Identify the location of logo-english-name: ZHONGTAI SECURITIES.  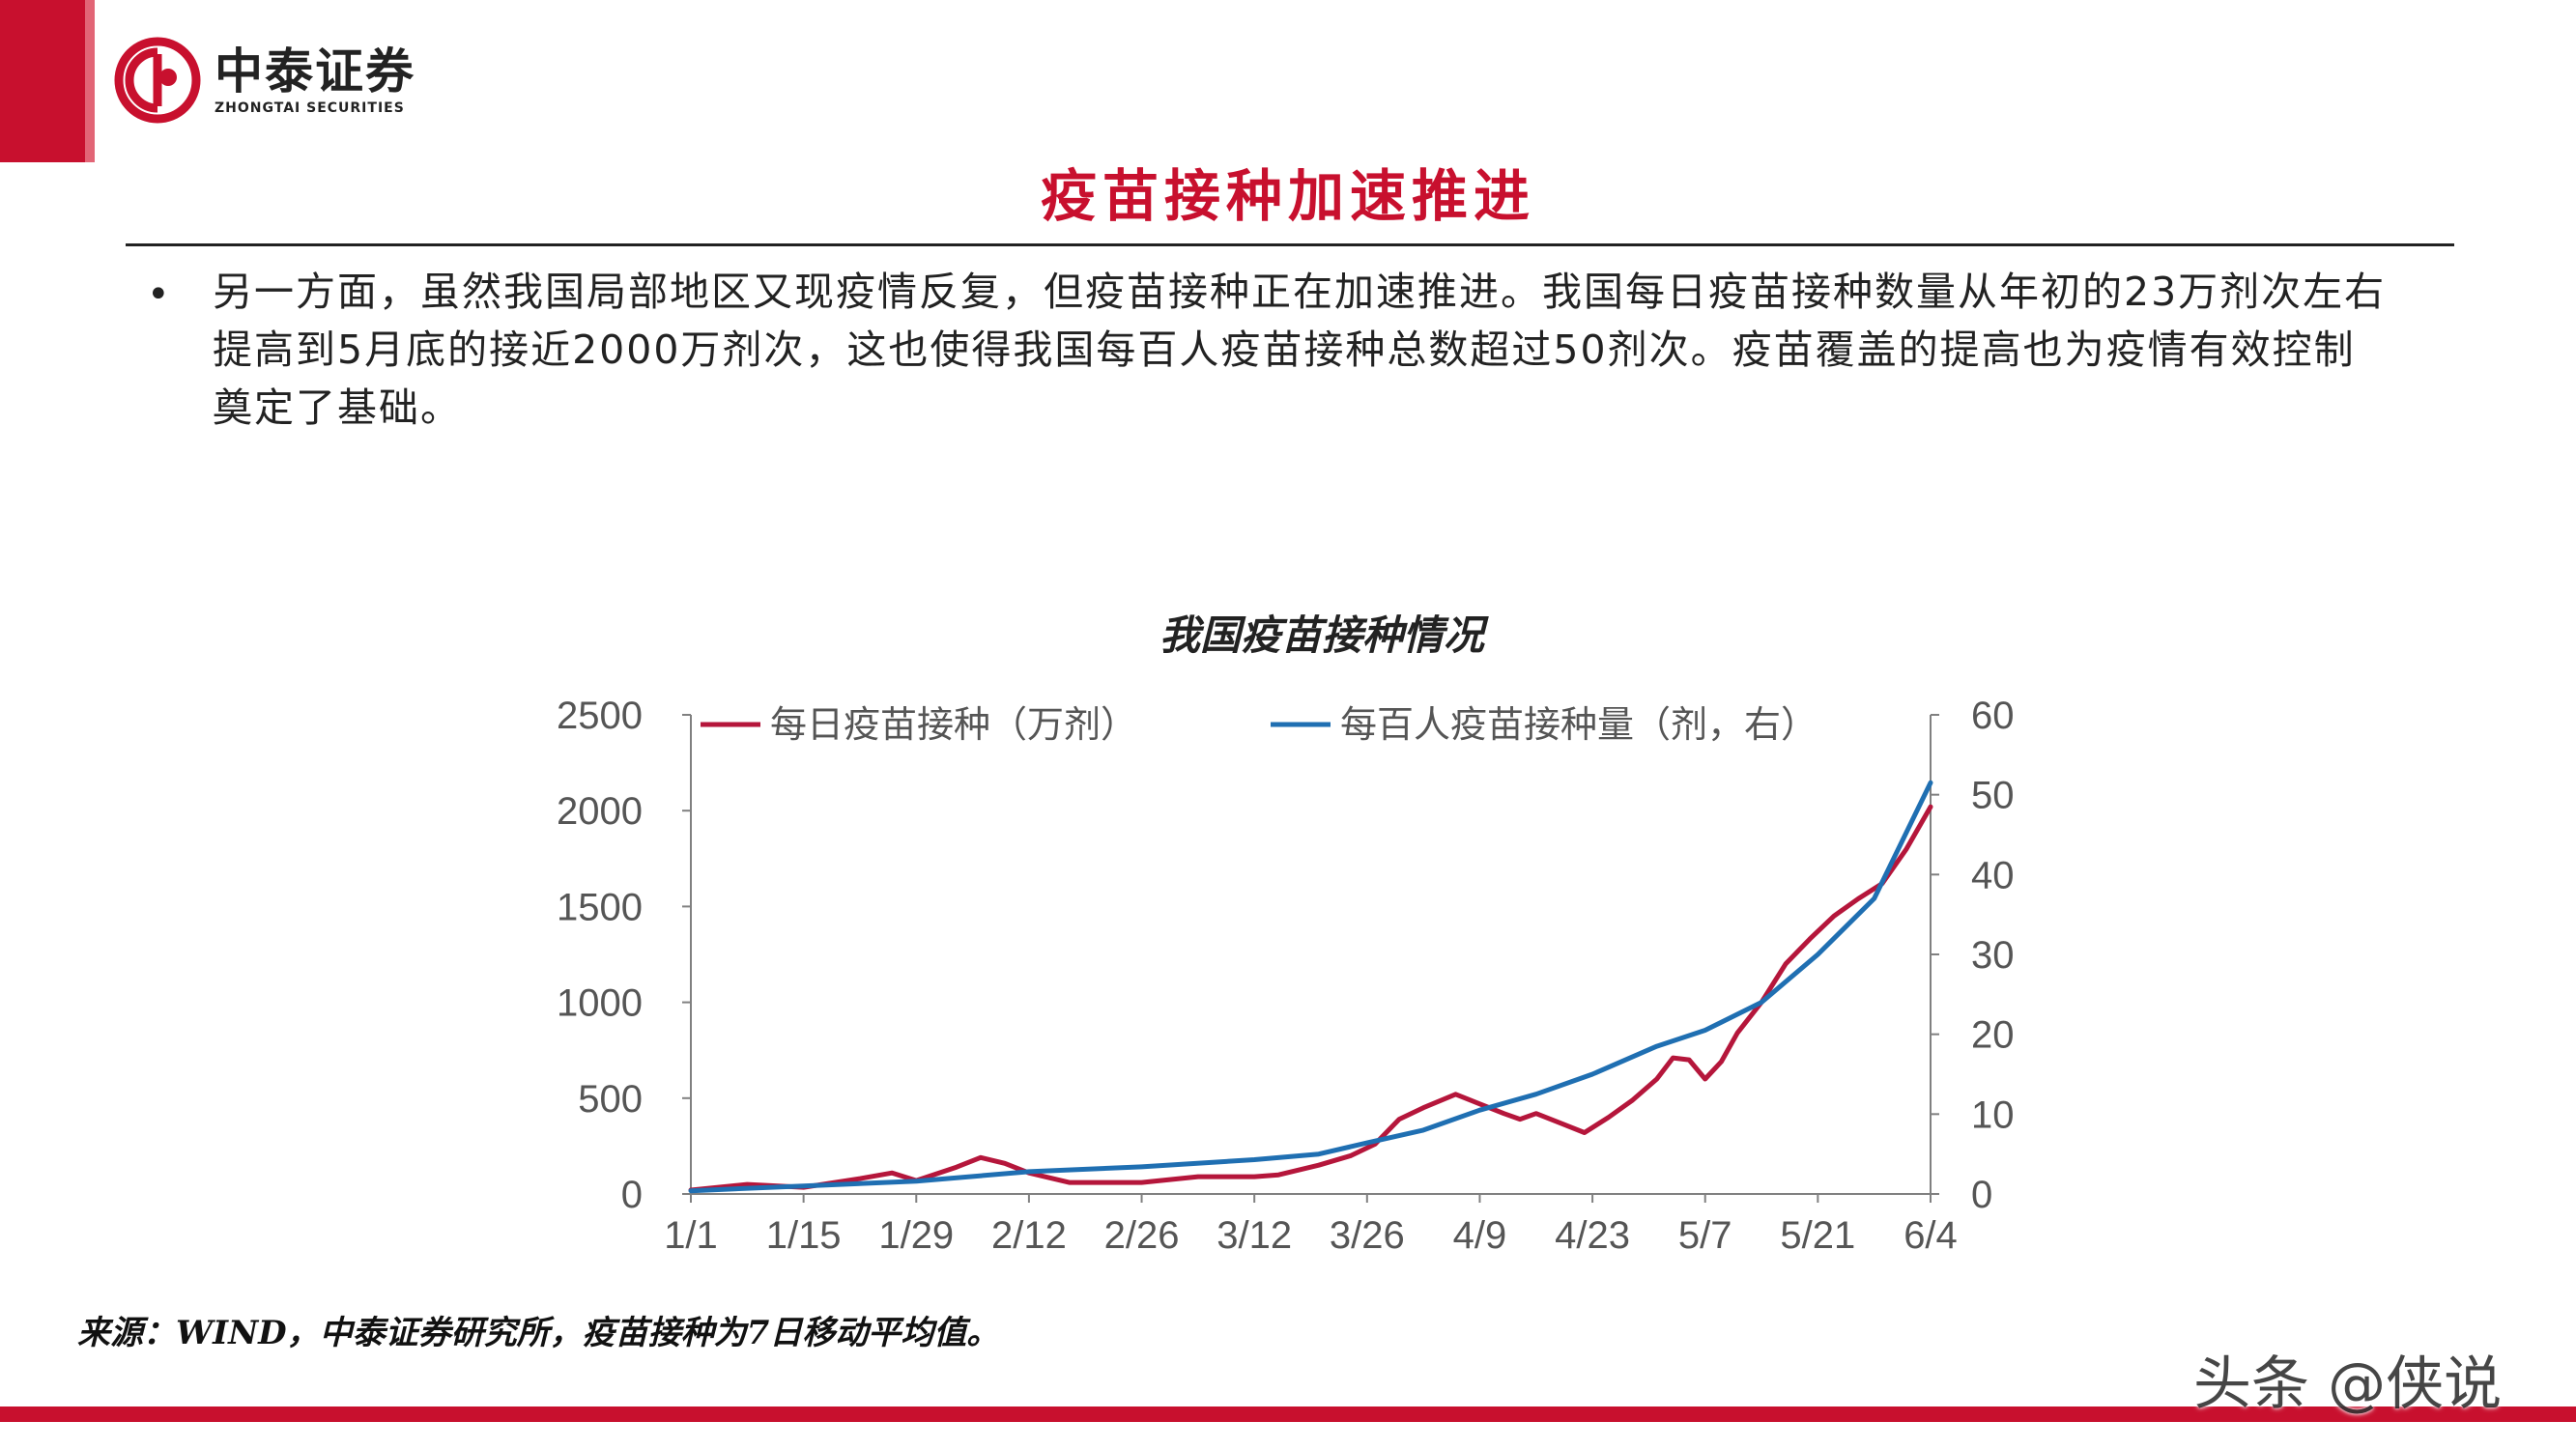
(310, 108).